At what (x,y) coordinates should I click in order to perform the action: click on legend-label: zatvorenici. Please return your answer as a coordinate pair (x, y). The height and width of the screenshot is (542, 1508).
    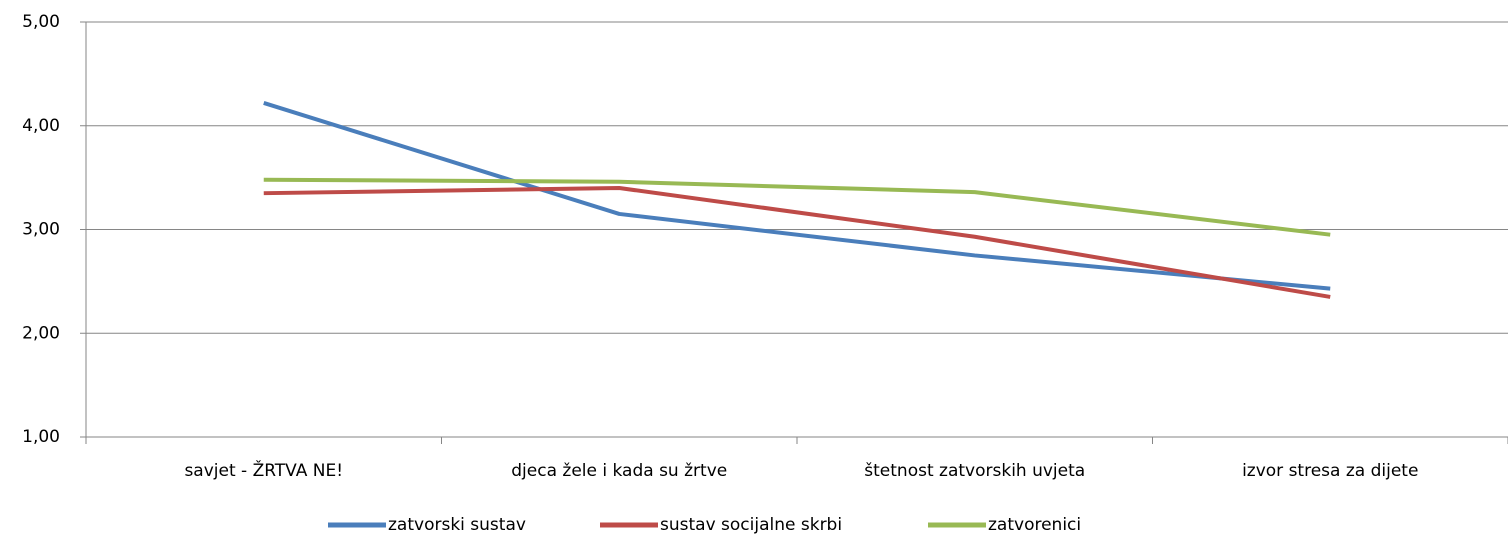
    Looking at the image, I should click on (1034, 525).